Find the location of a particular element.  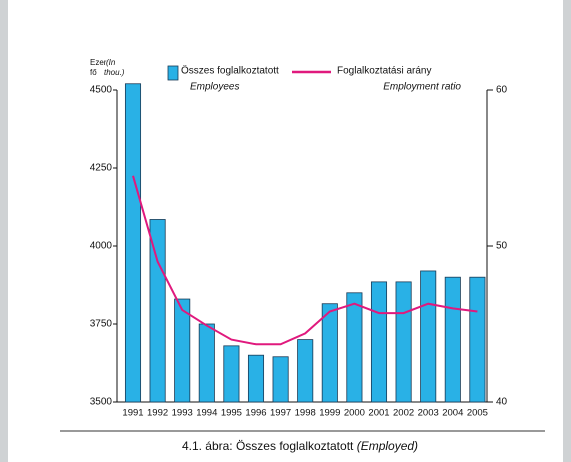

x-tick-label: 1999 is located at coordinates (329, 413).